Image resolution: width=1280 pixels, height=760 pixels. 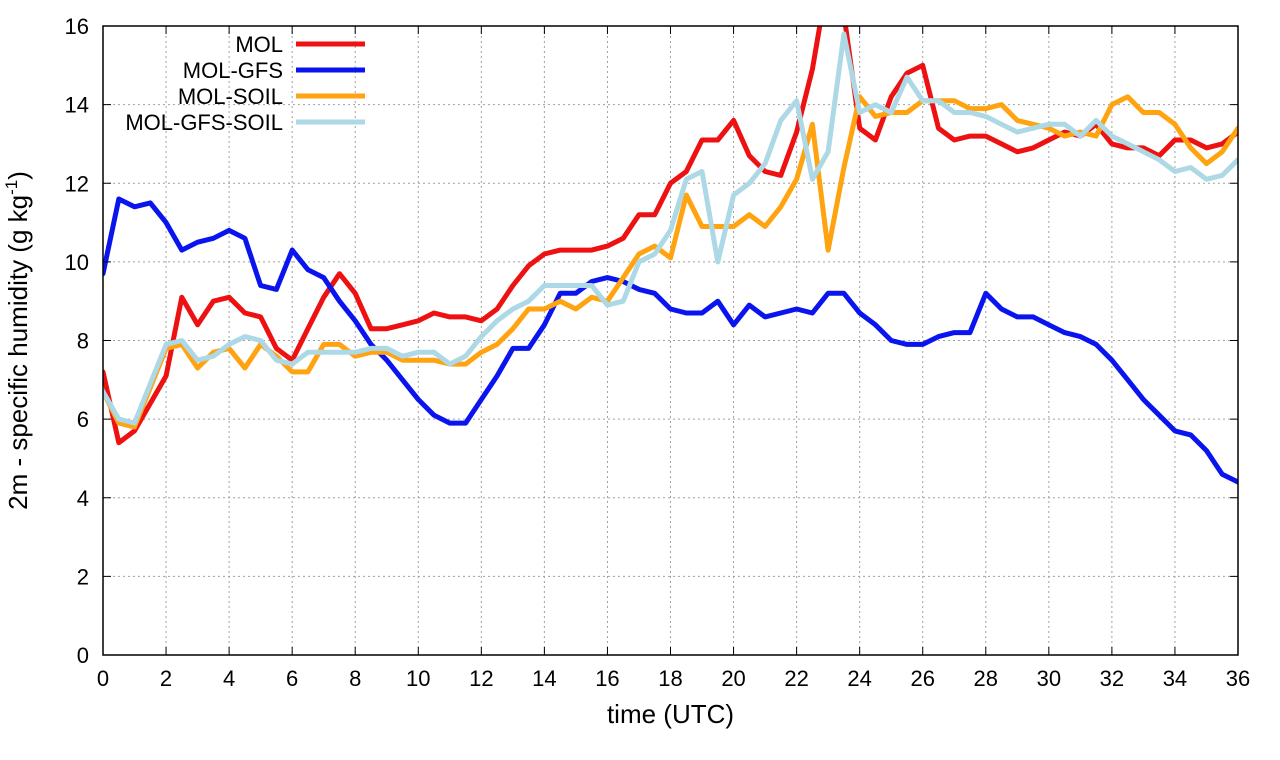 What do you see at coordinates (77, 26) in the screenshot?
I see `y-tick-label: 16` at bounding box center [77, 26].